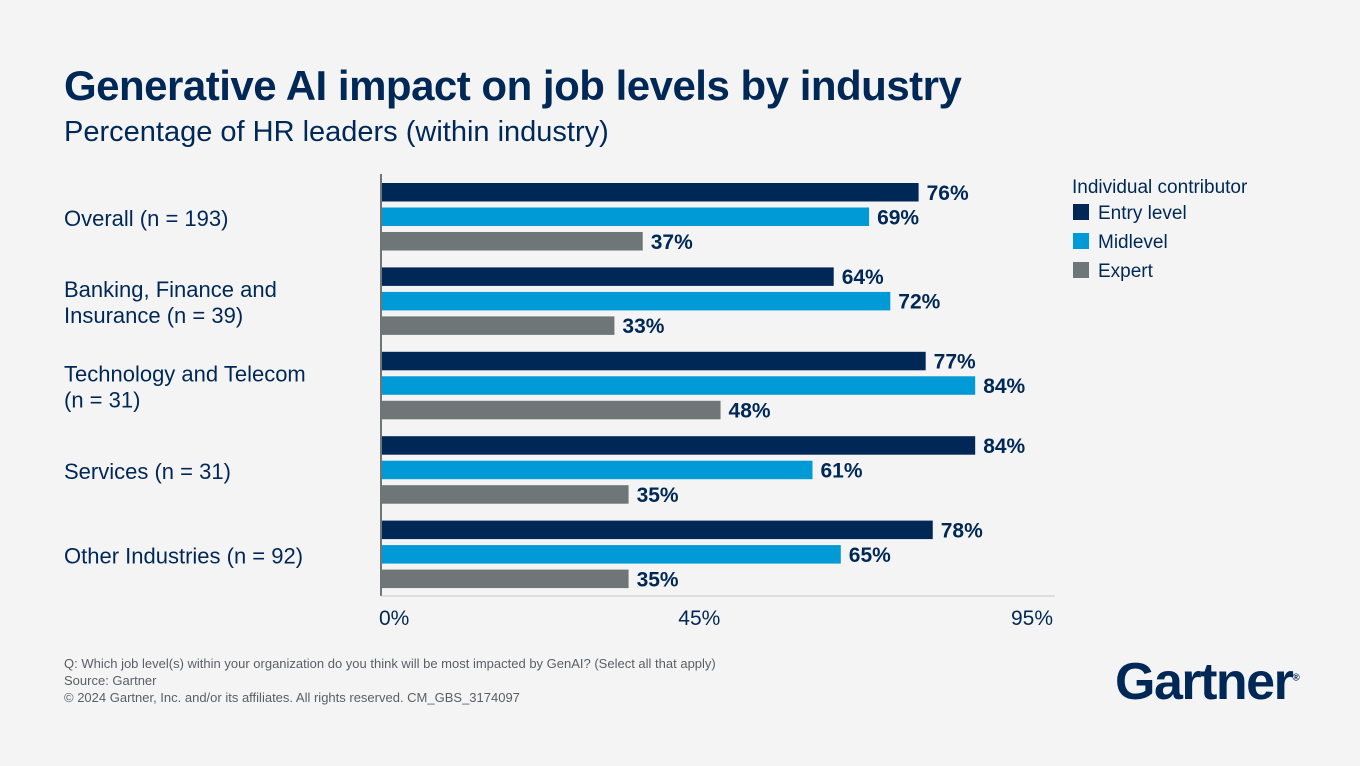 The image size is (1360, 766). Describe the element at coordinates (1204, 682) in the screenshot. I see `logo-text: Gartner` at that location.